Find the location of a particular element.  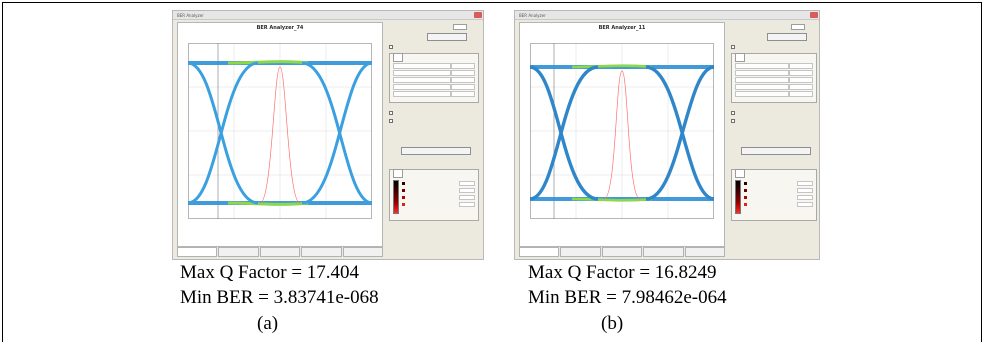

panel-label-b: (b) is located at coordinates (612, 323).